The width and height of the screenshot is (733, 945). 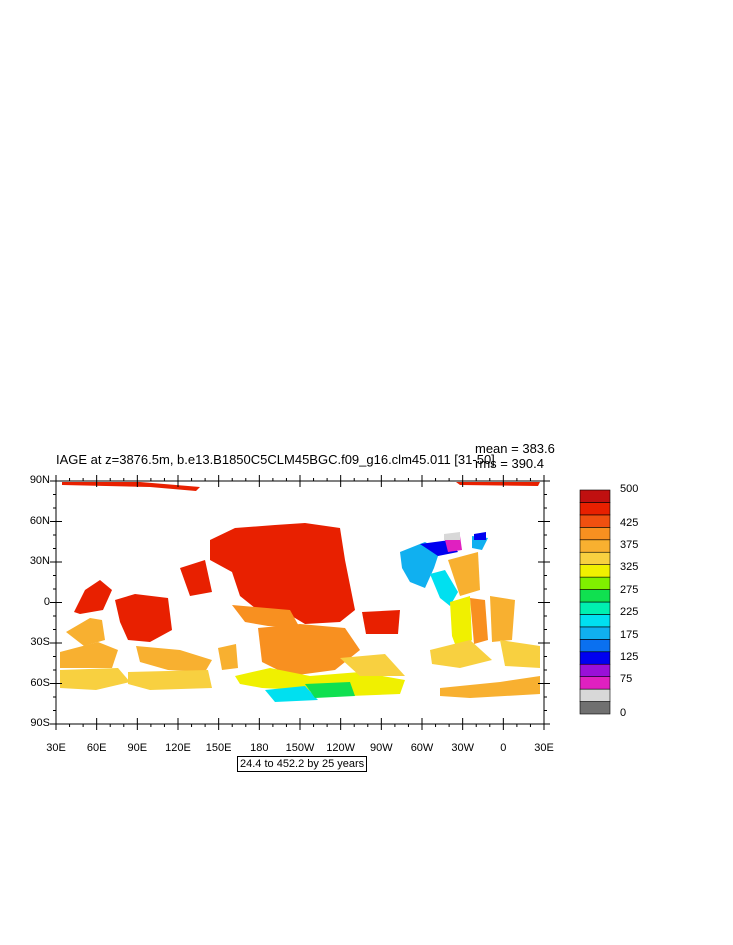 What do you see at coordinates (96, 748) in the screenshot?
I see `x-tick-label: 60E` at bounding box center [96, 748].